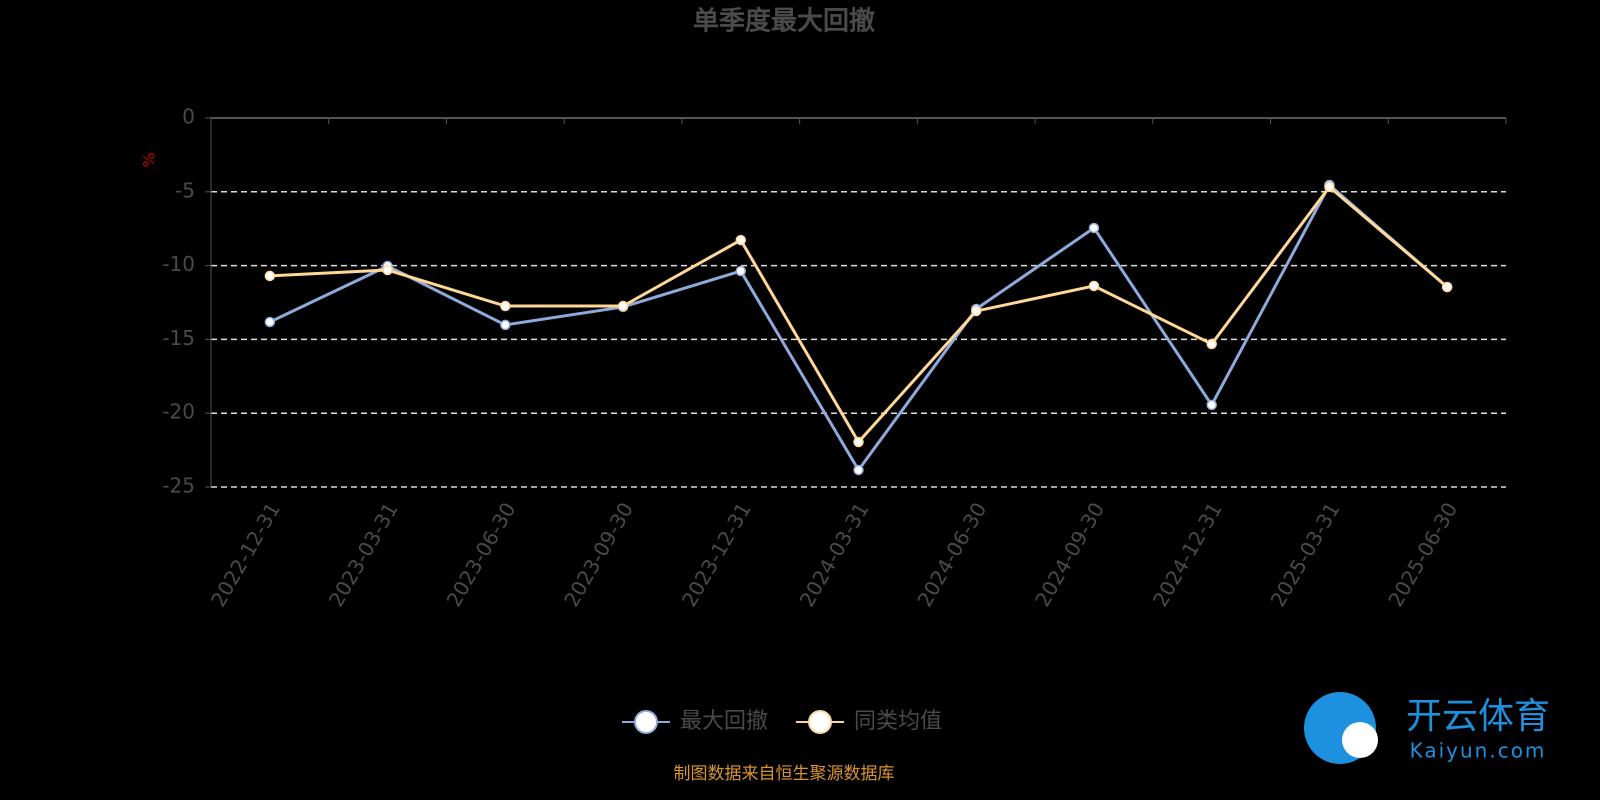 The width and height of the screenshot is (1600, 800). Describe the element at coordinates (784, 21) in the screenshot. I see `chart-title: 单季度最大回撤` at that location.